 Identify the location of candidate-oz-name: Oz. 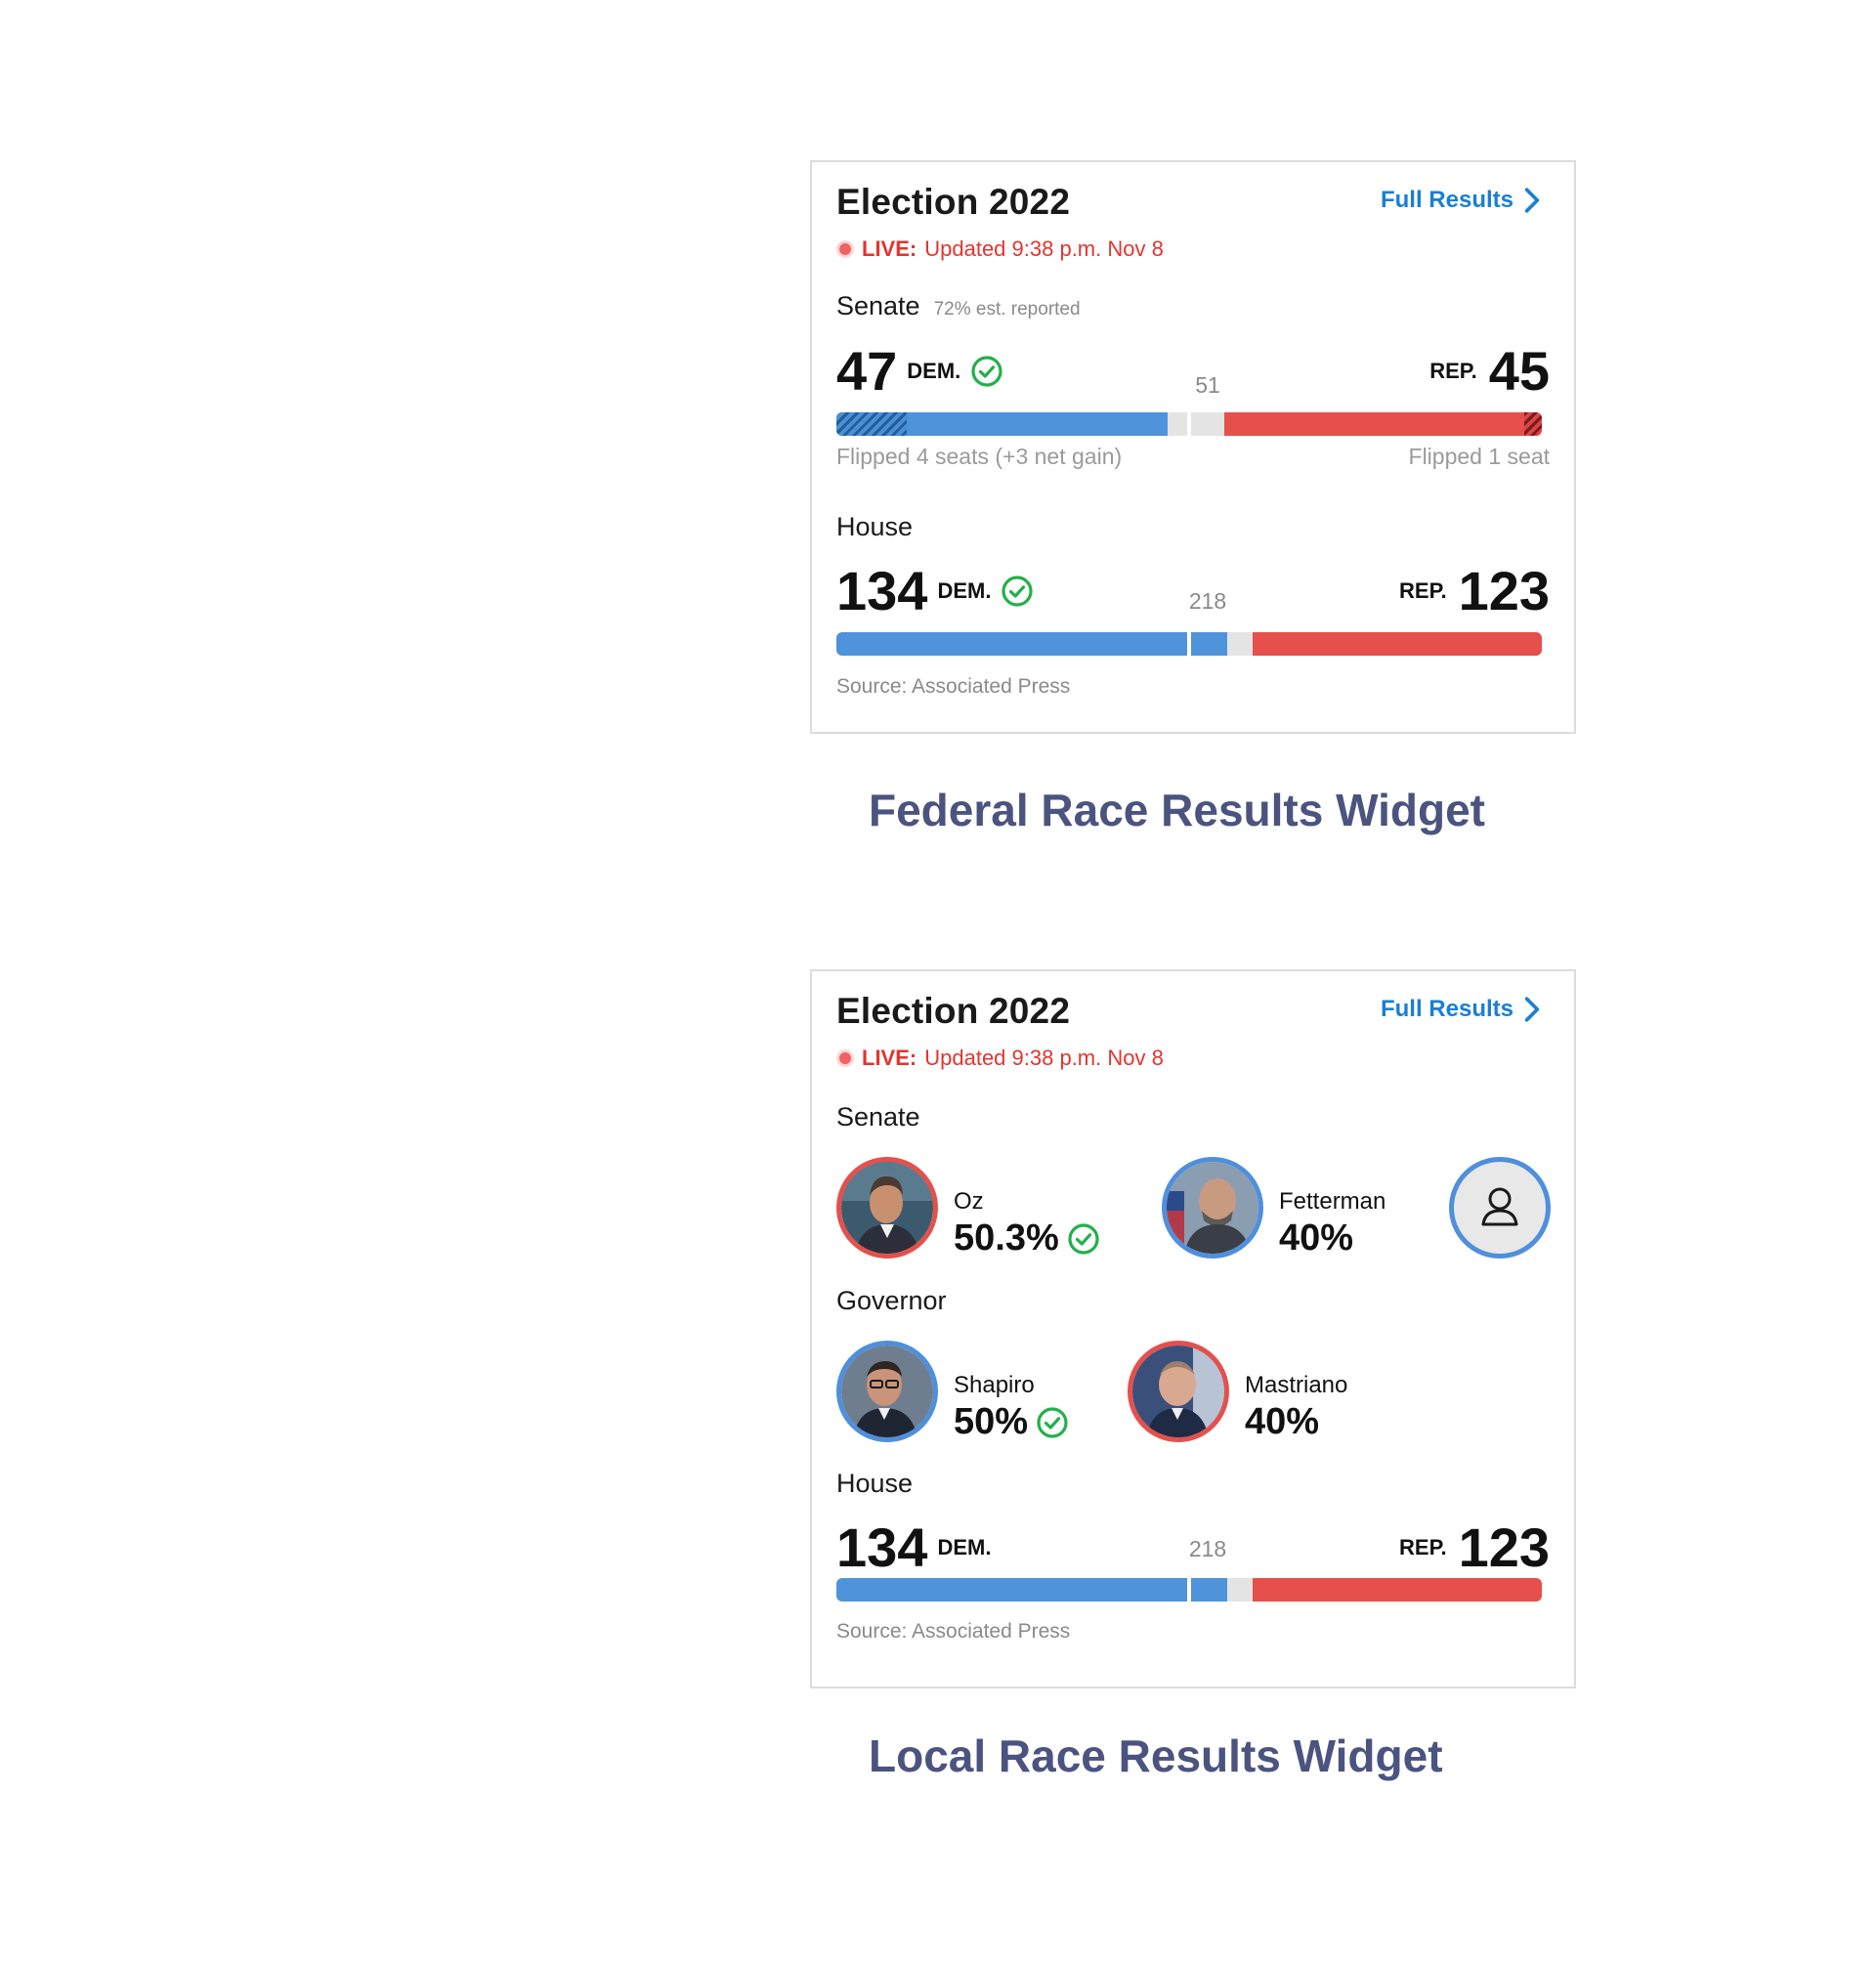
(969, 1202).